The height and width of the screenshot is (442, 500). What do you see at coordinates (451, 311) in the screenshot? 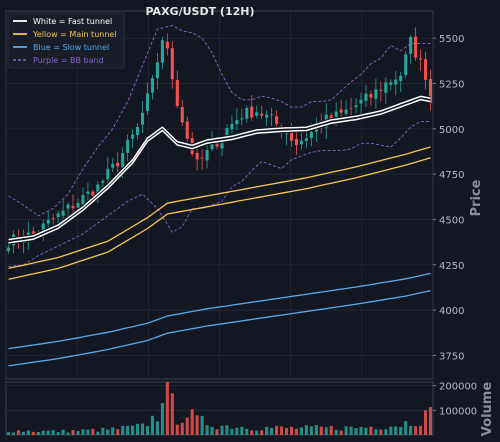
I see `price-tick-label: 4000` at bounding box center [451, 311].